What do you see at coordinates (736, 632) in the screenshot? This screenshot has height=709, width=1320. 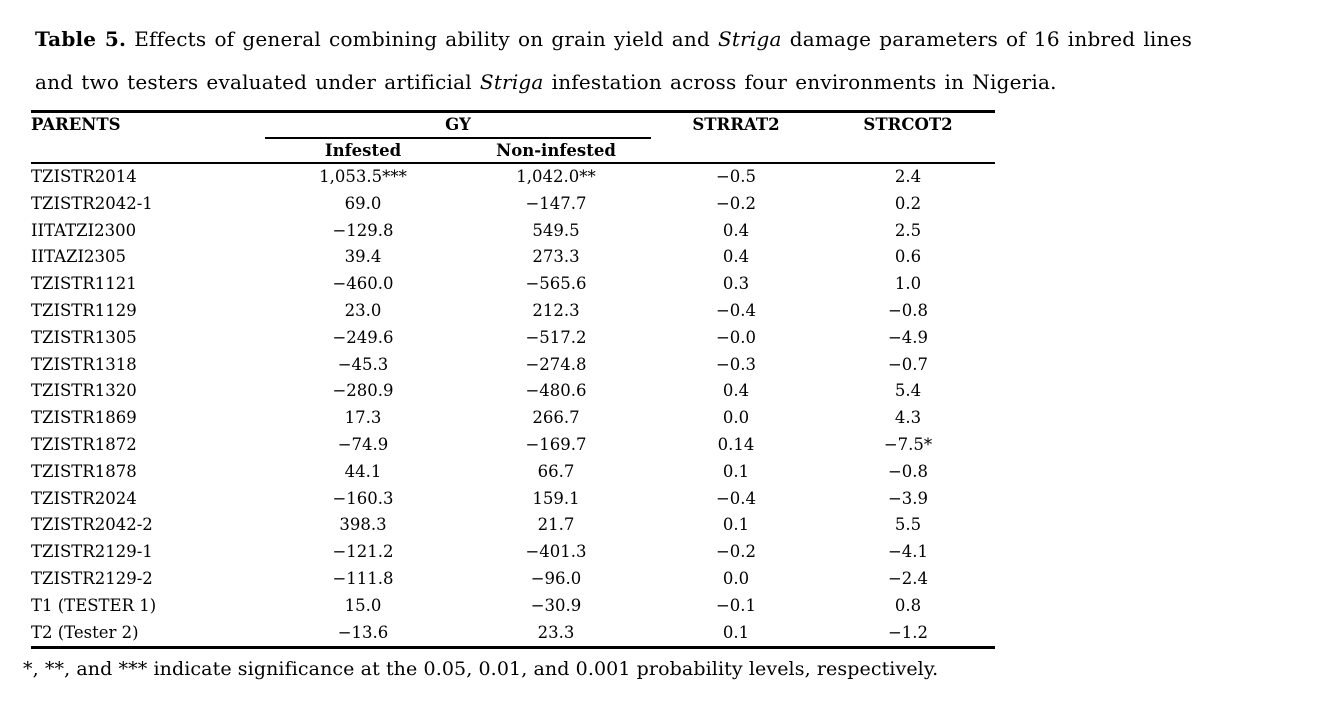 I see `cell-strrat2: 0.1` at bounding box center [736, 632].